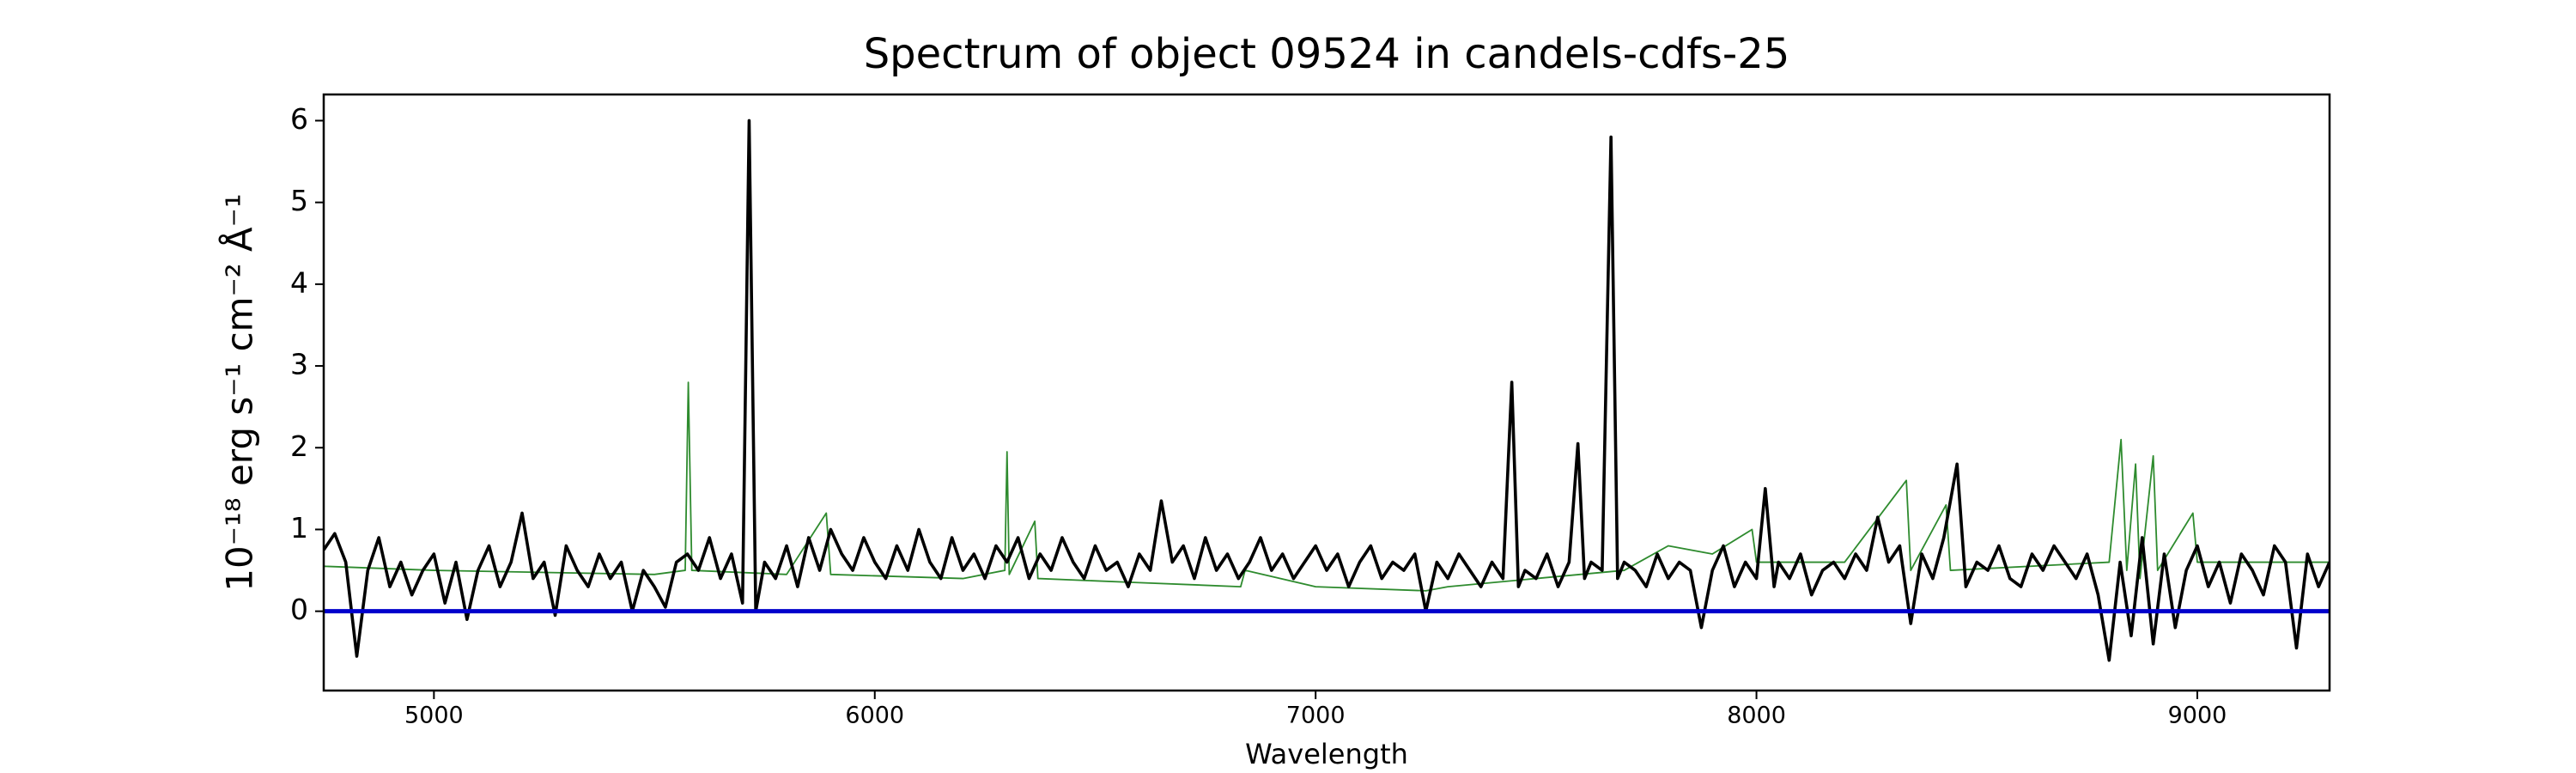 Image resolution: width=2576 pixels, height=773 pixels. I want to click on y-tick-label: 6, so click(299, 119).